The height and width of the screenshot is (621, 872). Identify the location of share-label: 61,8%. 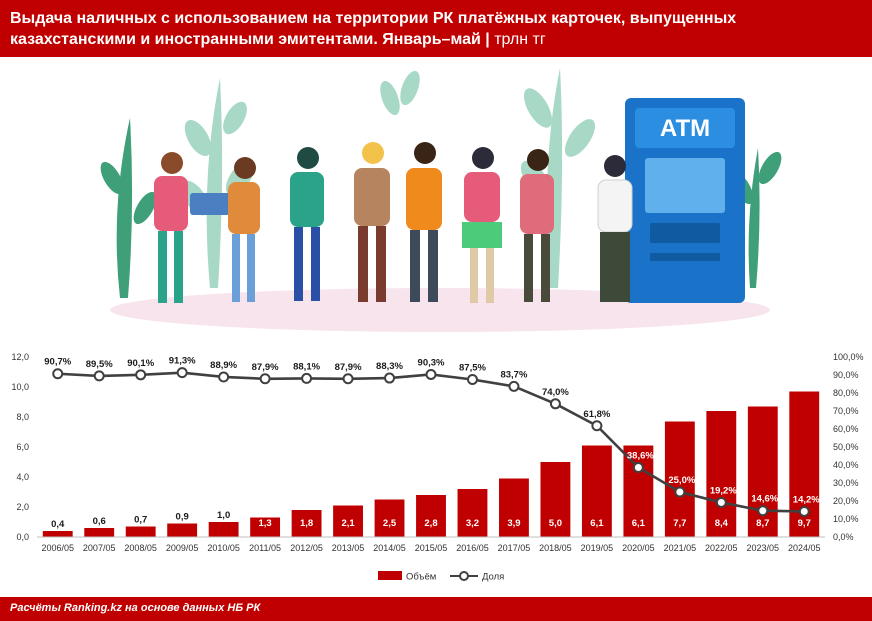
(596, 414).